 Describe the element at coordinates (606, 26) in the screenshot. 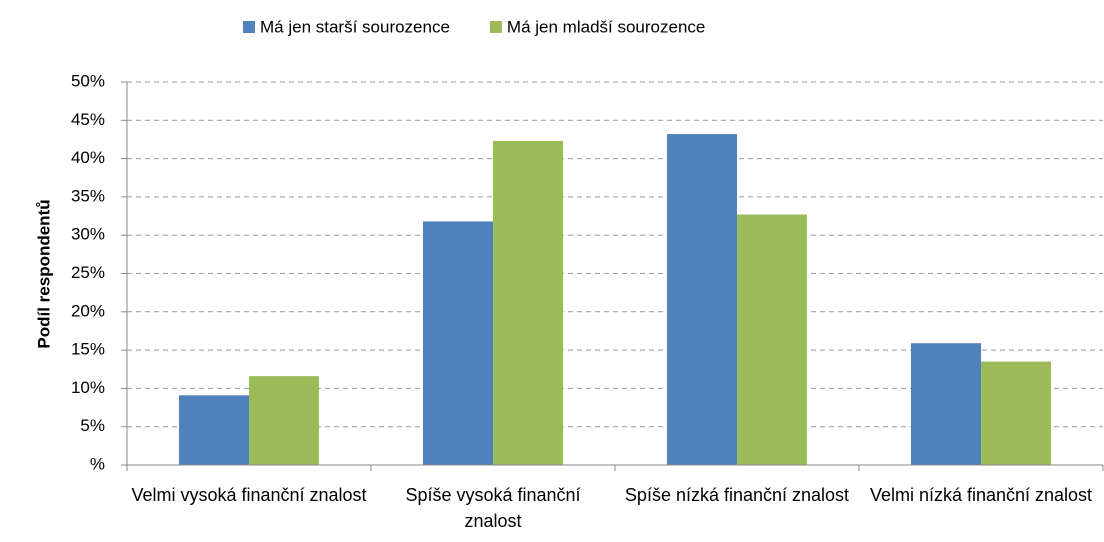

I see `legend-label: Má jen mladší sourozence` at that location.